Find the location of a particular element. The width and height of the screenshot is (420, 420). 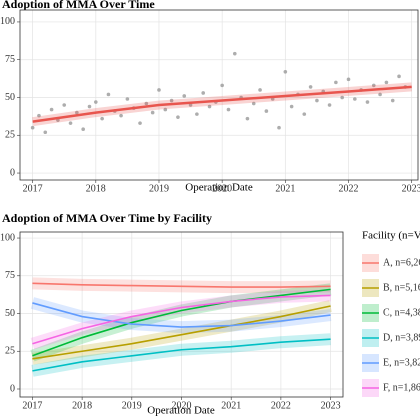

chart-title: Adoption of MMA Over Time by Facility is located at coordinates (107, 218).